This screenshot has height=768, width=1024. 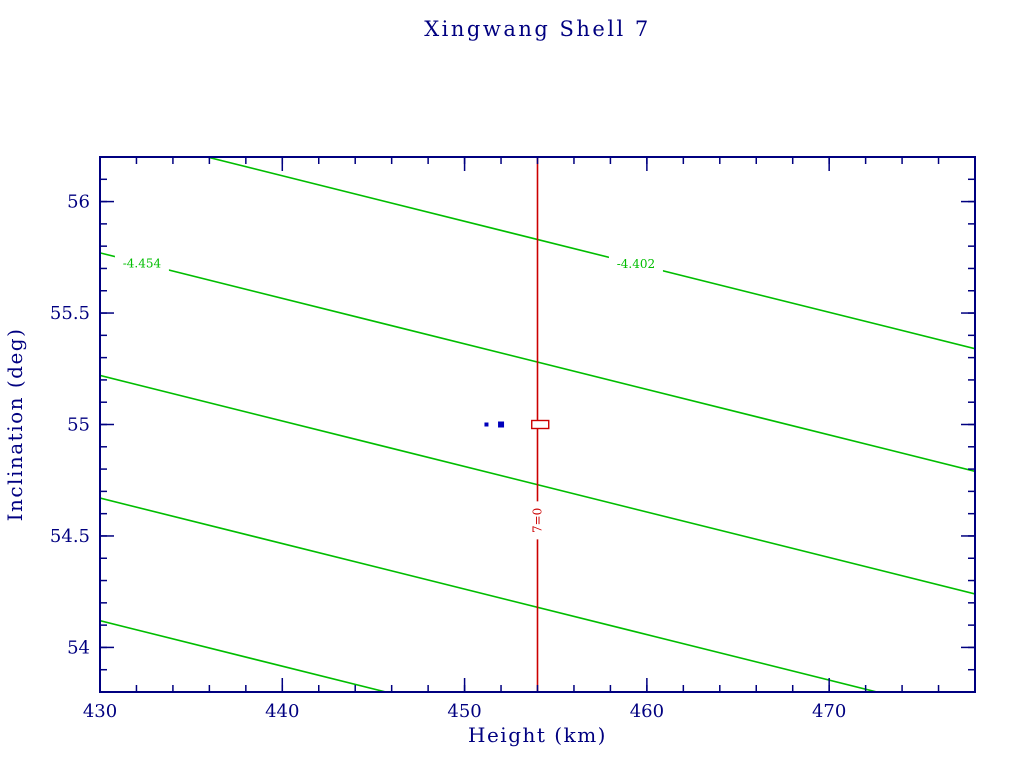 What do you see at coordinates (70, 313) in the screenshot?
I see `y-tick-label: 55.5` at bounding box center [70, 313].